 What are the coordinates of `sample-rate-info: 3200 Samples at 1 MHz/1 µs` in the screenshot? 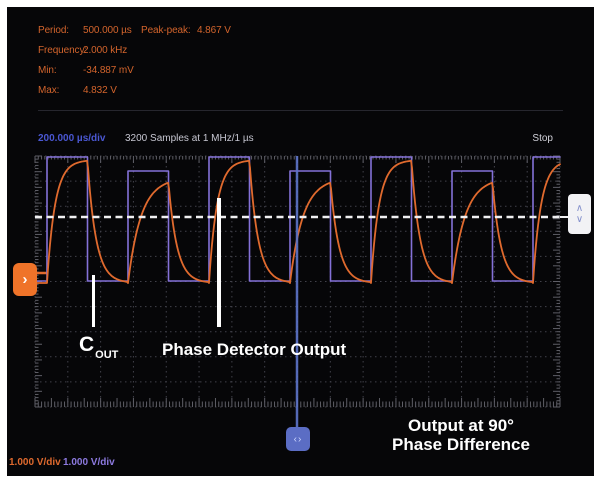 It's located at (189, 138).